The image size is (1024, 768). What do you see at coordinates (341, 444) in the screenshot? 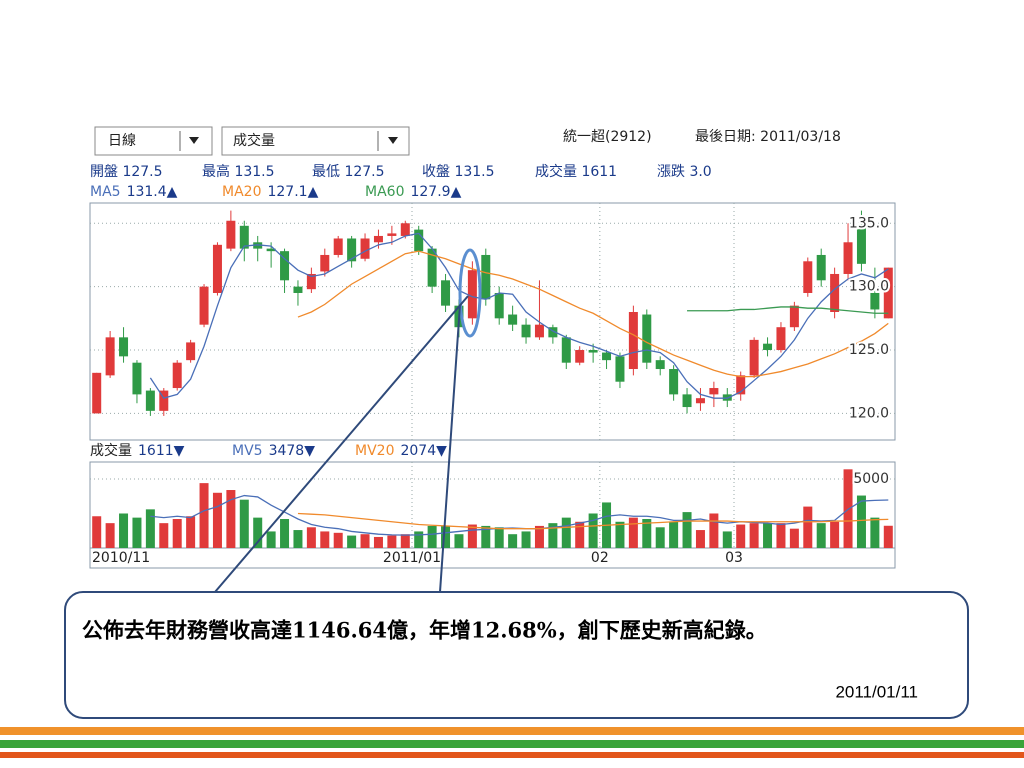
I see `callout-pointer` at bounding box center [341, 444].